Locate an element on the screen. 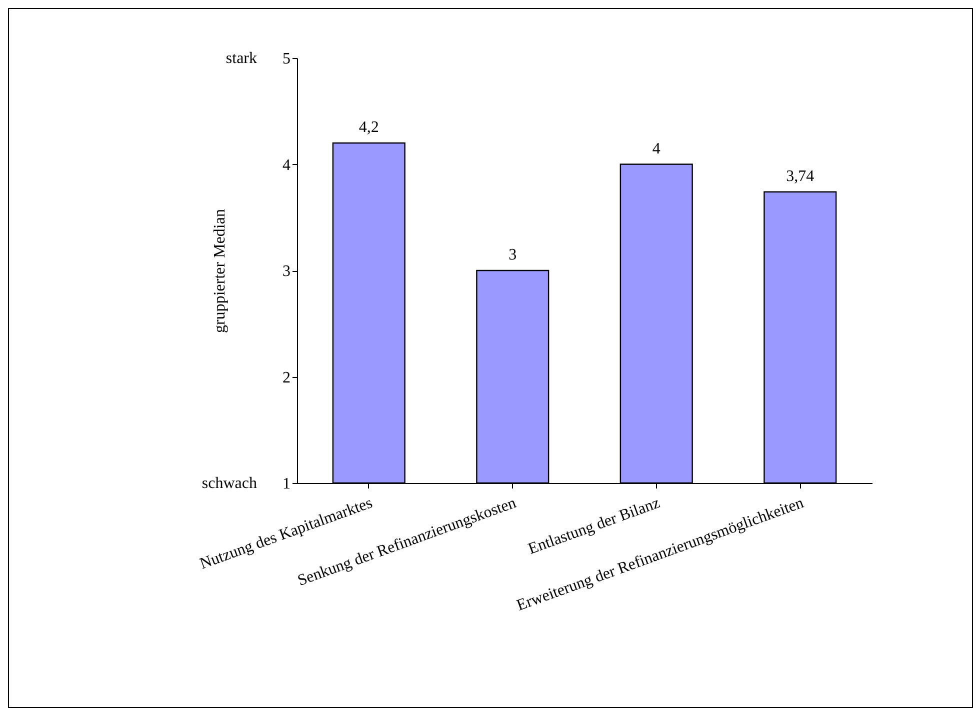  y-axis-title: gruppierter Median is located at coordinates (220, 271).